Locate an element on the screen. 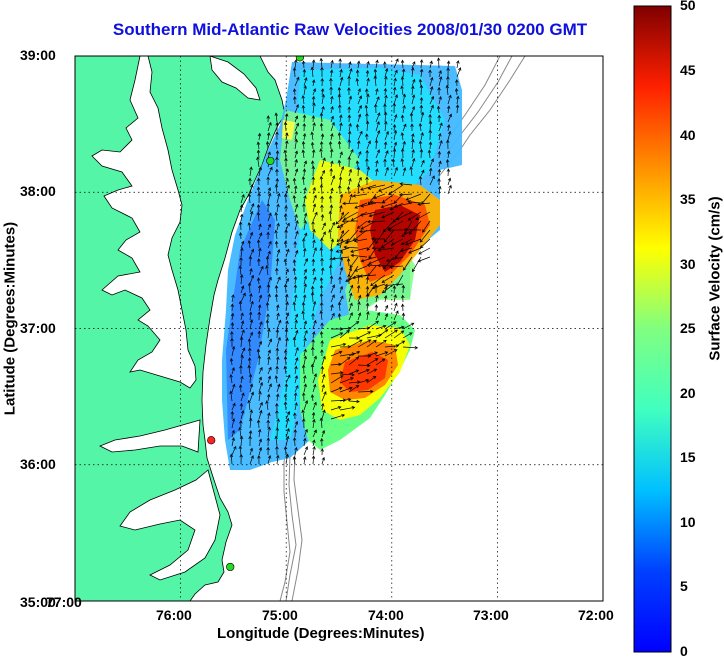 This screenshot has width=724, height=659. colorbar-tick-20: 20 is located at coordinates (688, 393).